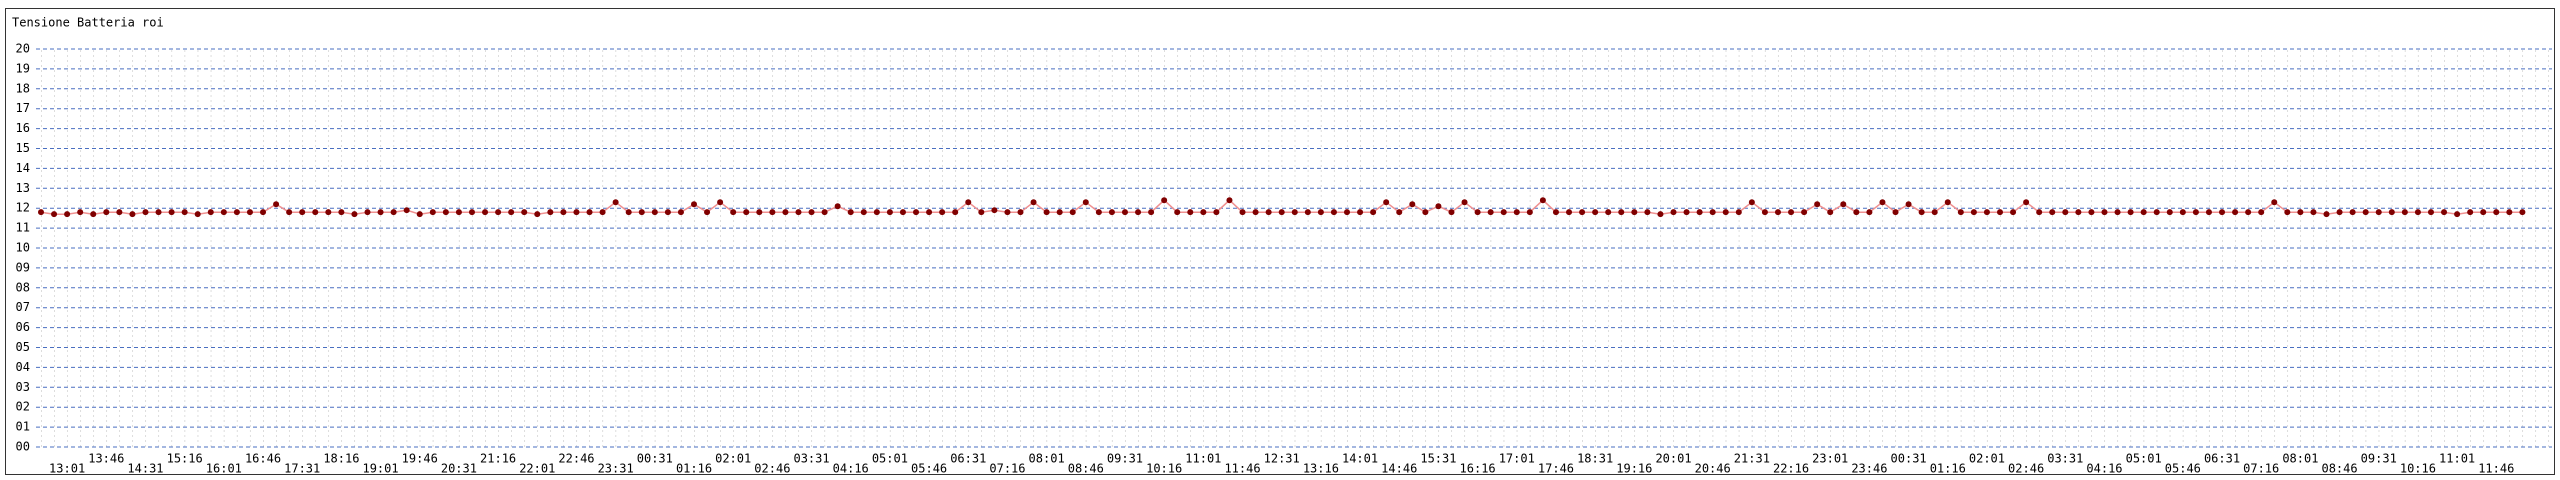 The height and width of the screenshot is (480, 2560). I want to click on y-tick-label: 19, so click(23, 68).